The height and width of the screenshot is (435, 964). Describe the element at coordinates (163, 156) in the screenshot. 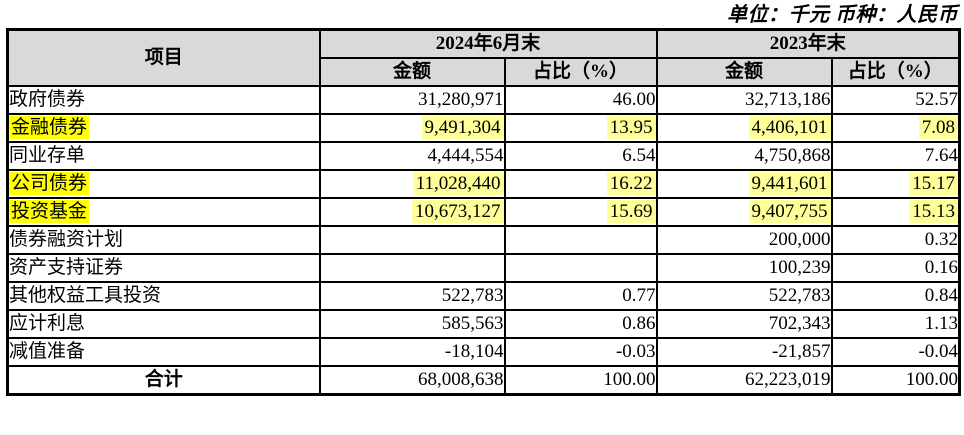

I see `row-label: 同业存单` at that location.